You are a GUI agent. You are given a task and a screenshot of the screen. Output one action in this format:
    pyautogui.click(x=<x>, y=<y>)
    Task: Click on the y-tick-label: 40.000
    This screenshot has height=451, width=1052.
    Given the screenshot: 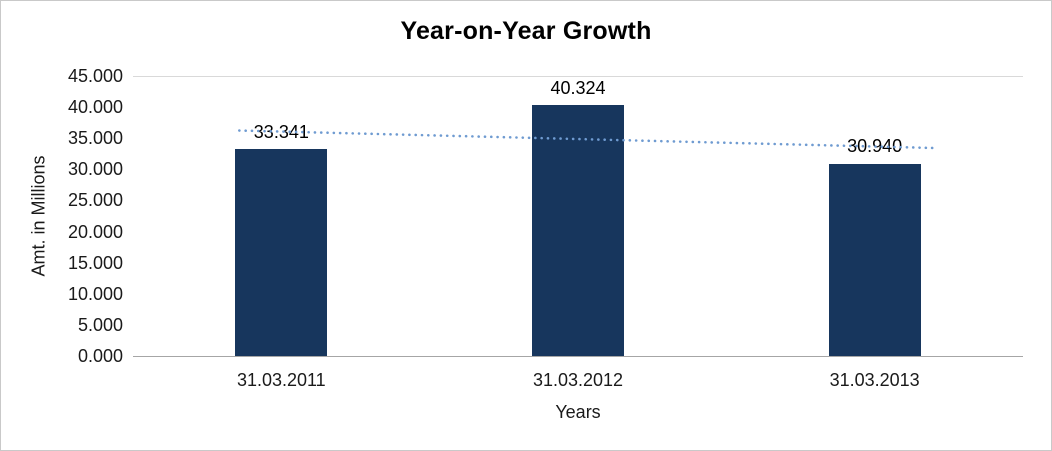 What is the action you would take?
    pyautogui.click(x=95, y=107)
    